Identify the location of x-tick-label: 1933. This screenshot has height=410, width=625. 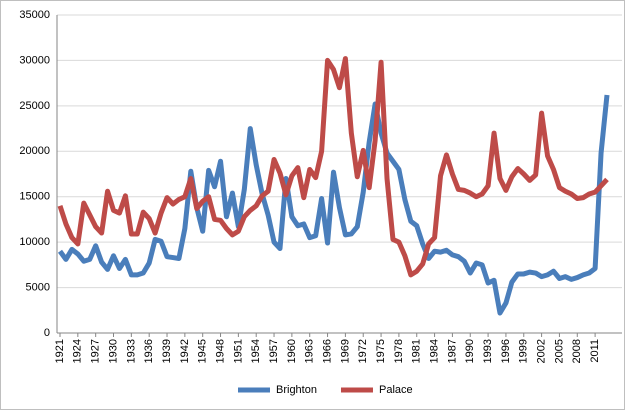
(131, 351).